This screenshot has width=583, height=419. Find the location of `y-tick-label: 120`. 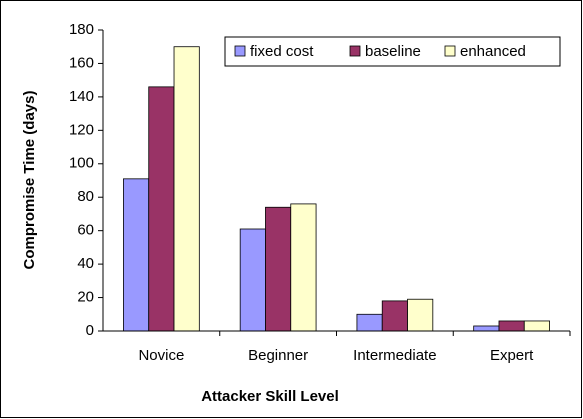

y-tick-label: 120 is located at coordinates (81, 129).